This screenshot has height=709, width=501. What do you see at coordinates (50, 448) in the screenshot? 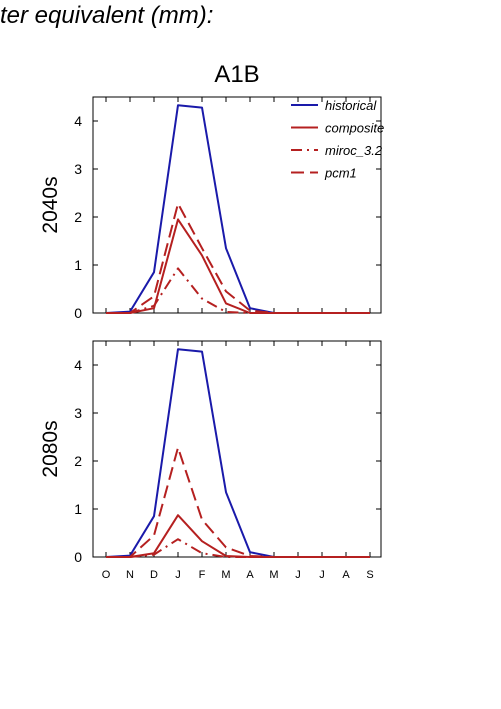
I see `panel-label: 2080s` at bounding box center [50, 448].